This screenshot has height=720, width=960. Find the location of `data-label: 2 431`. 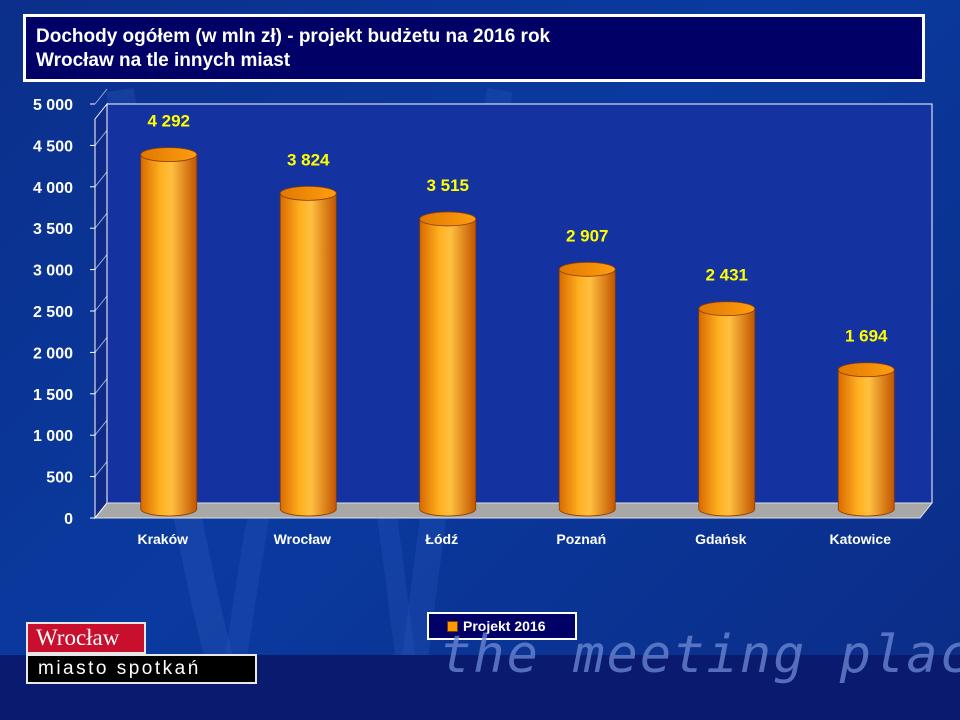

data-label: 2 431 is located at coordinates (726, 275).